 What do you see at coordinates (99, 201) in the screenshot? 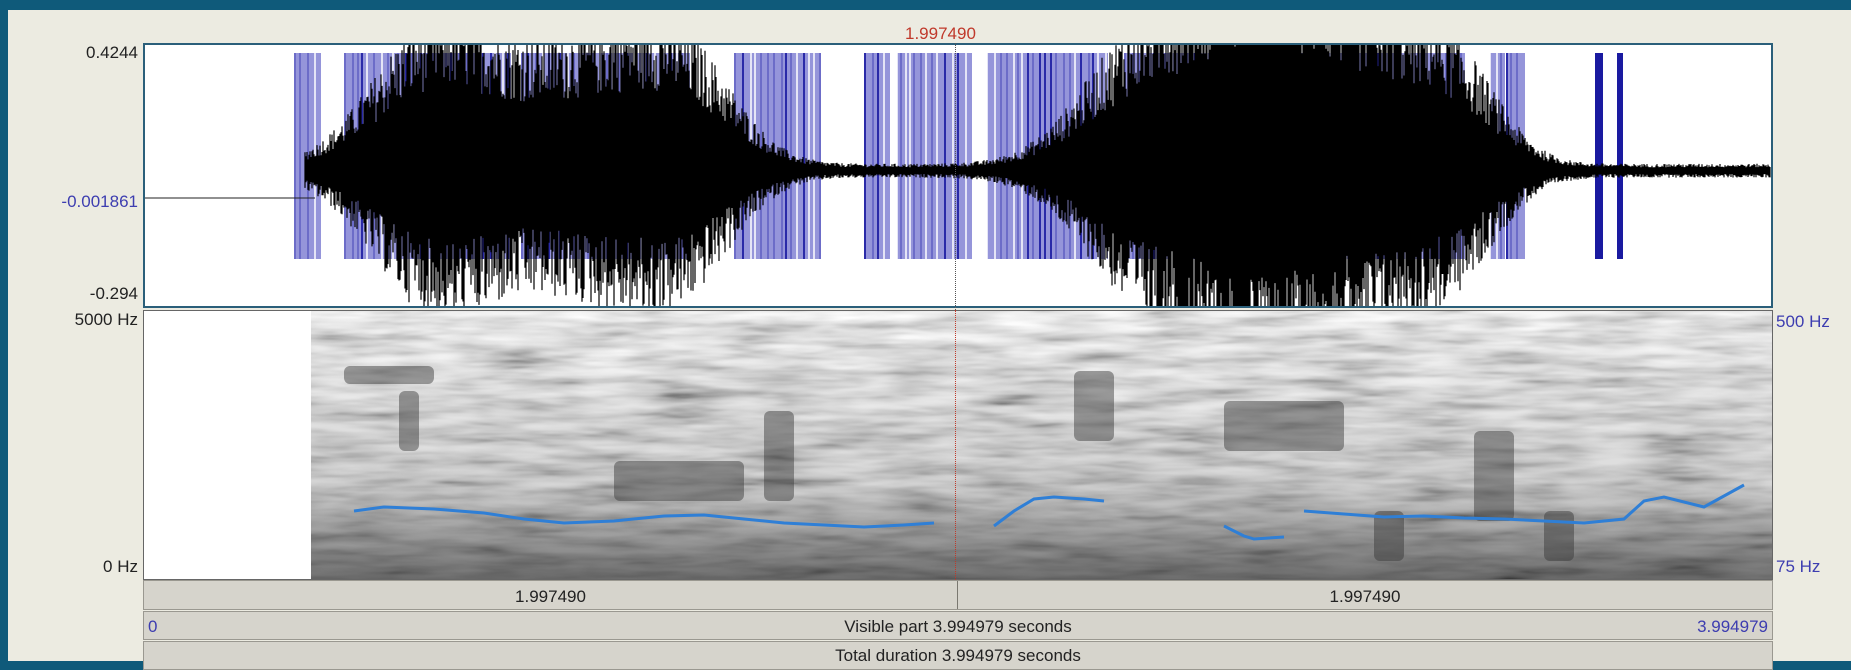
I see `waveform-y-mid-label: -0.001861` at bounding box center [99, 201].